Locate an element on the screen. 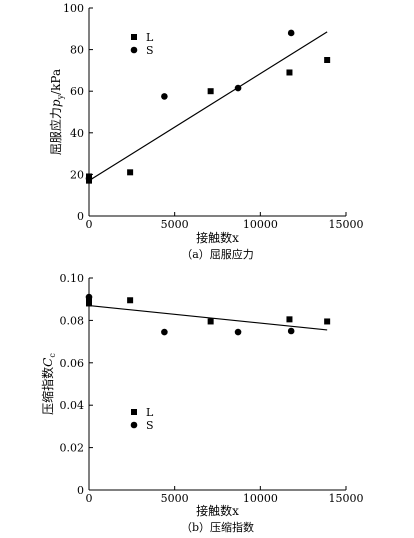 Image resolution: width=414 pixels, height=538 pixels. figure-caption: （b）压缩指数 is located at coordinates (217, 527).